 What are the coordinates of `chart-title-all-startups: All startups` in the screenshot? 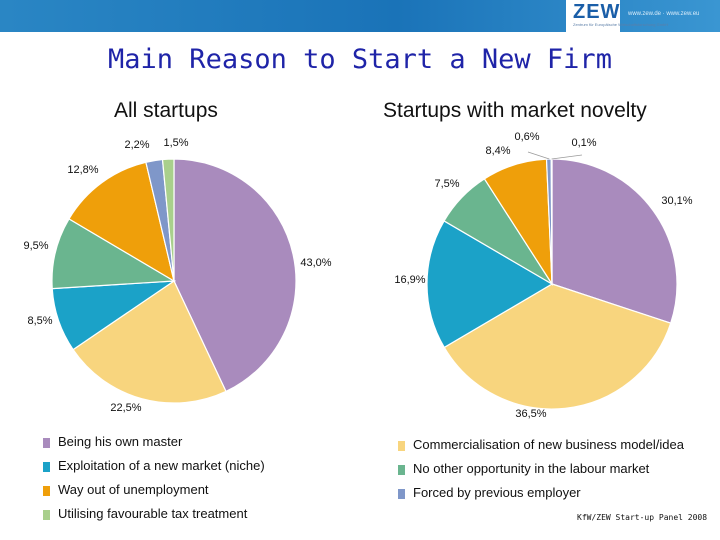 It's located at (166, 110).